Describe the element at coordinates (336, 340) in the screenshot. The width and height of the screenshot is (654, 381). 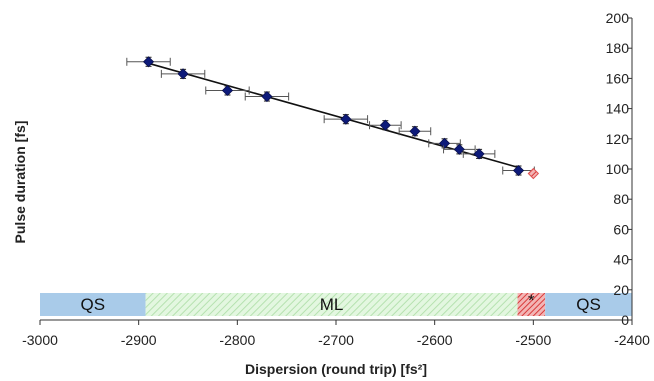
I see `x-tick-label-3: -2700` at that location.